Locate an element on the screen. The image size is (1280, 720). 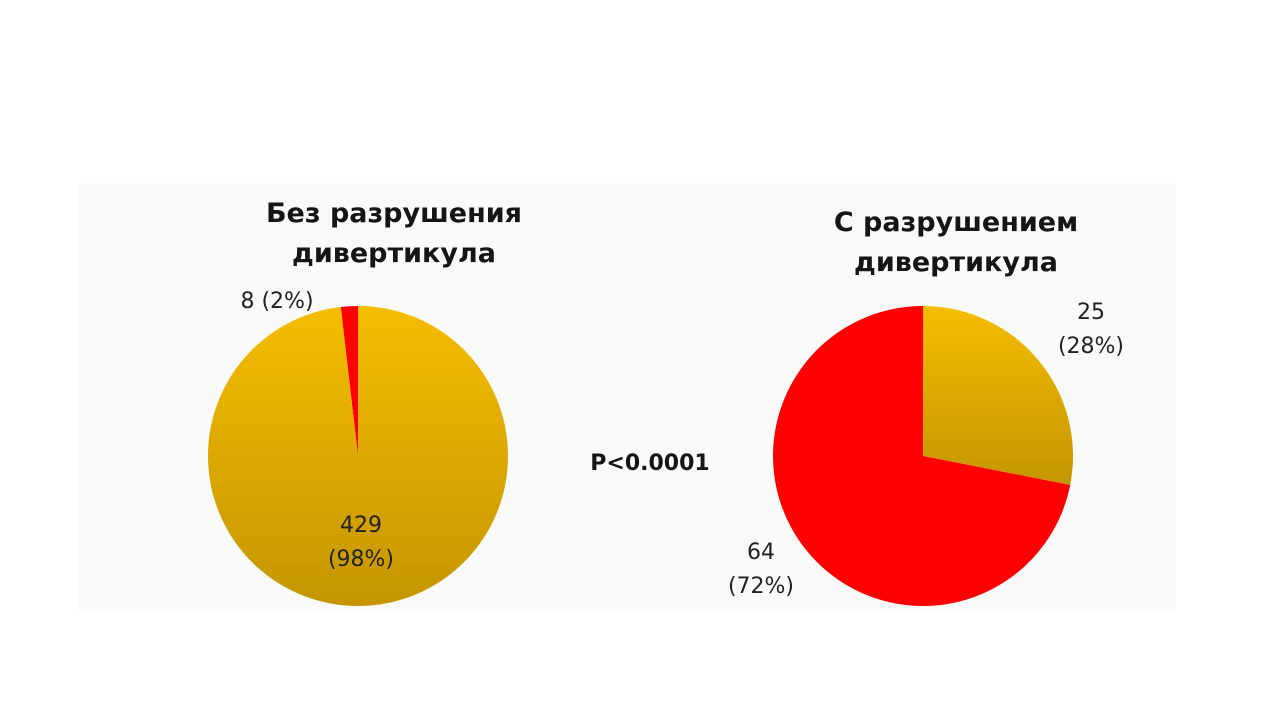
chart-title-right: С разрушением дивертикула is located at coordinates (956, 242).